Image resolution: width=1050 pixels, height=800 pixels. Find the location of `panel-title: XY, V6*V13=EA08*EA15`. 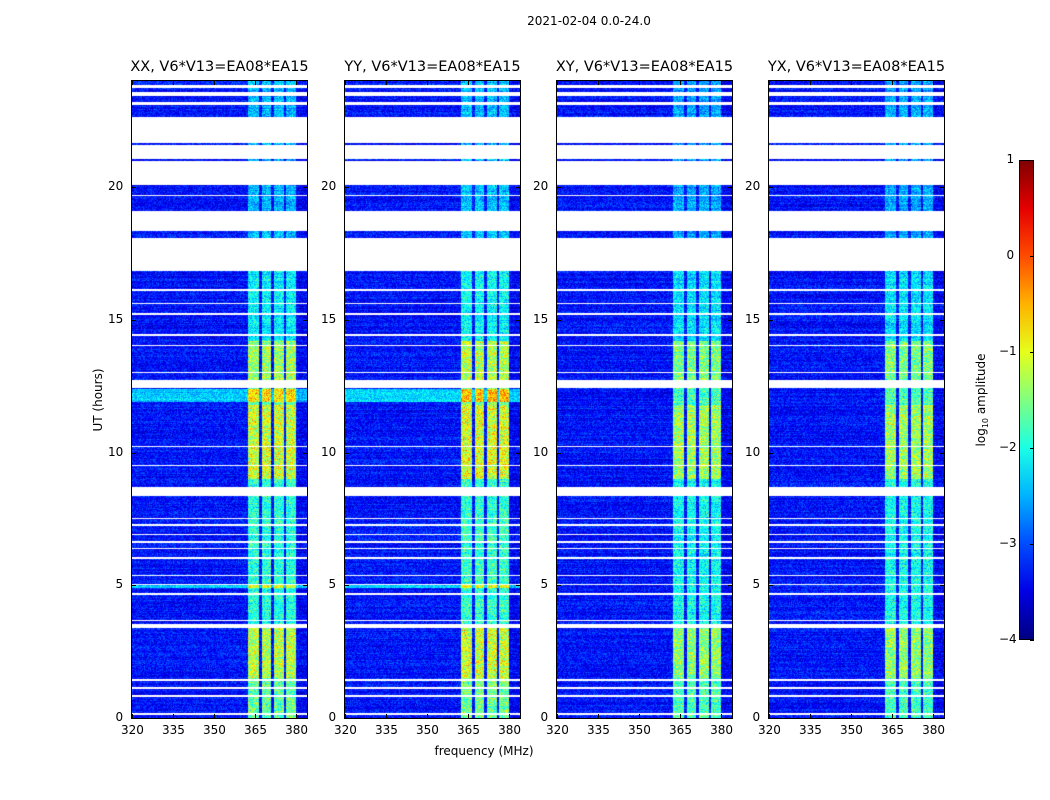

panel-title: XY, V6*V13=EA08*EA15 is located at coordinates (644, 67).